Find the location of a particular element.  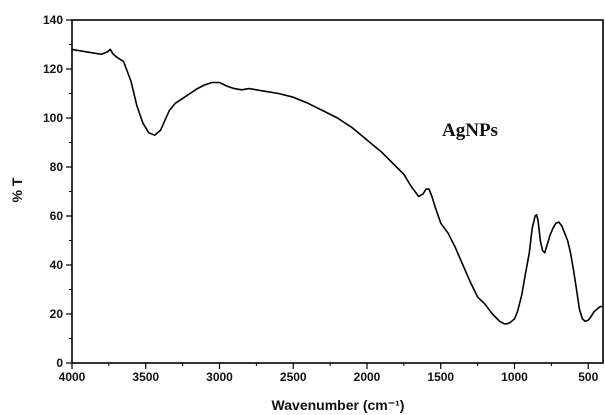

x-tick-label: 3000 is located at coordinates (219, 377).